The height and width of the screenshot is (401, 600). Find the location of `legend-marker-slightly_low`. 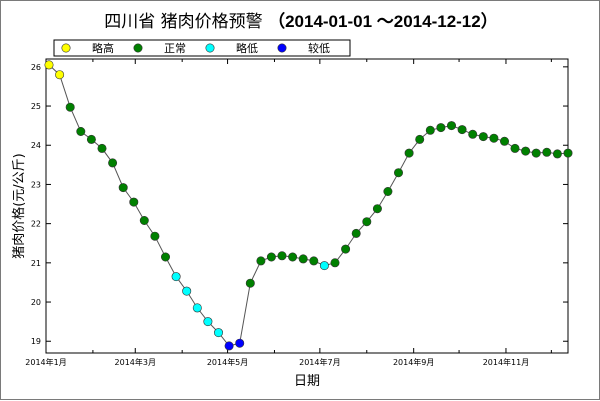

legend-marker-slightly_low is located at coordinates (210, 48).